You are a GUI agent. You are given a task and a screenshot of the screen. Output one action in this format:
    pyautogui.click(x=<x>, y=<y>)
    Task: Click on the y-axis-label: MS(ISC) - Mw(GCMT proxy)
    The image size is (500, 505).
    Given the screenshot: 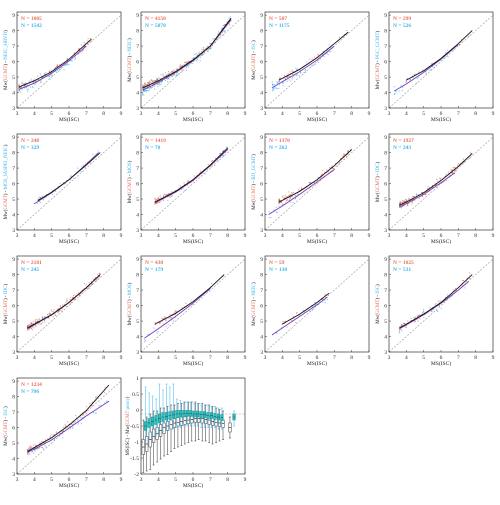 What is the action you would take?
    pyautogui.click(x=128, y=425)
    